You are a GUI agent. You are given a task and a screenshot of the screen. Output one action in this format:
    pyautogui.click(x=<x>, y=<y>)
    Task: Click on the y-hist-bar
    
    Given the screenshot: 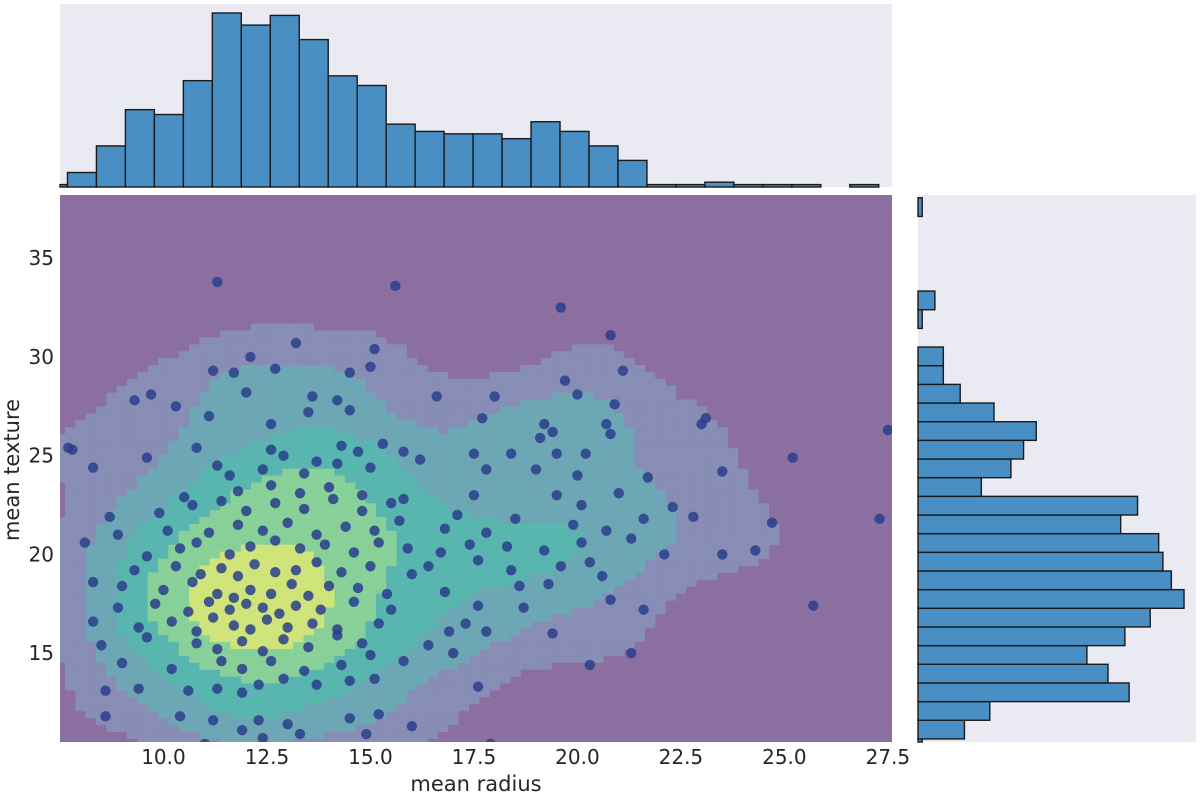 What is the action you would take?
    pyautogui.click(x=971, y=449)
    